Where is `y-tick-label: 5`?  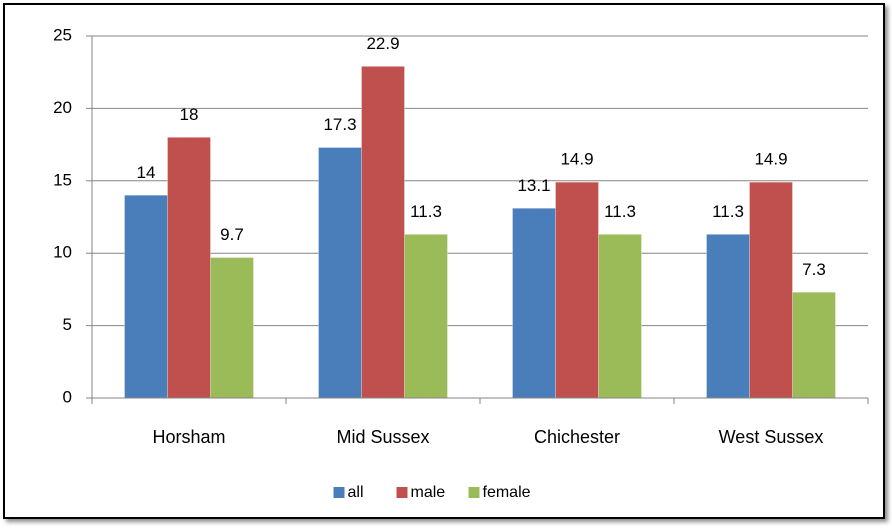 y-tick-label: 5 is located at coordinates (67, 324).